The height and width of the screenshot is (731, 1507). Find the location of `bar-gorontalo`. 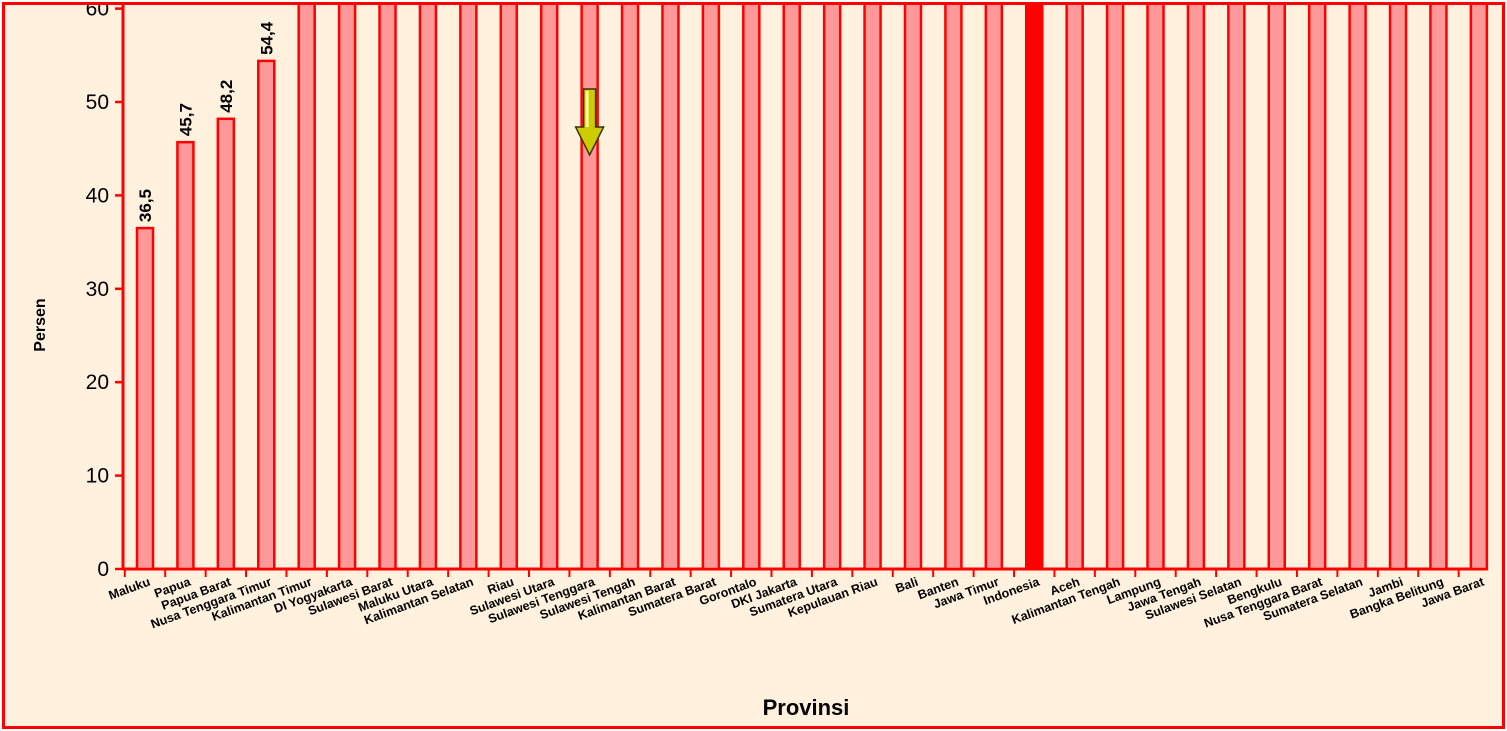

bar-gorontalo is located at coordinates (751, 288).